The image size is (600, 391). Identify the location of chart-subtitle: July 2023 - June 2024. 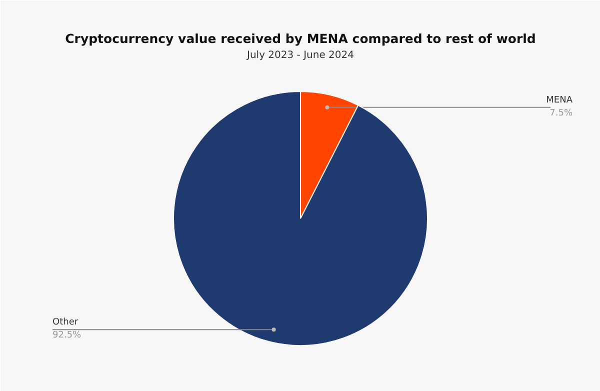
(300, 55).